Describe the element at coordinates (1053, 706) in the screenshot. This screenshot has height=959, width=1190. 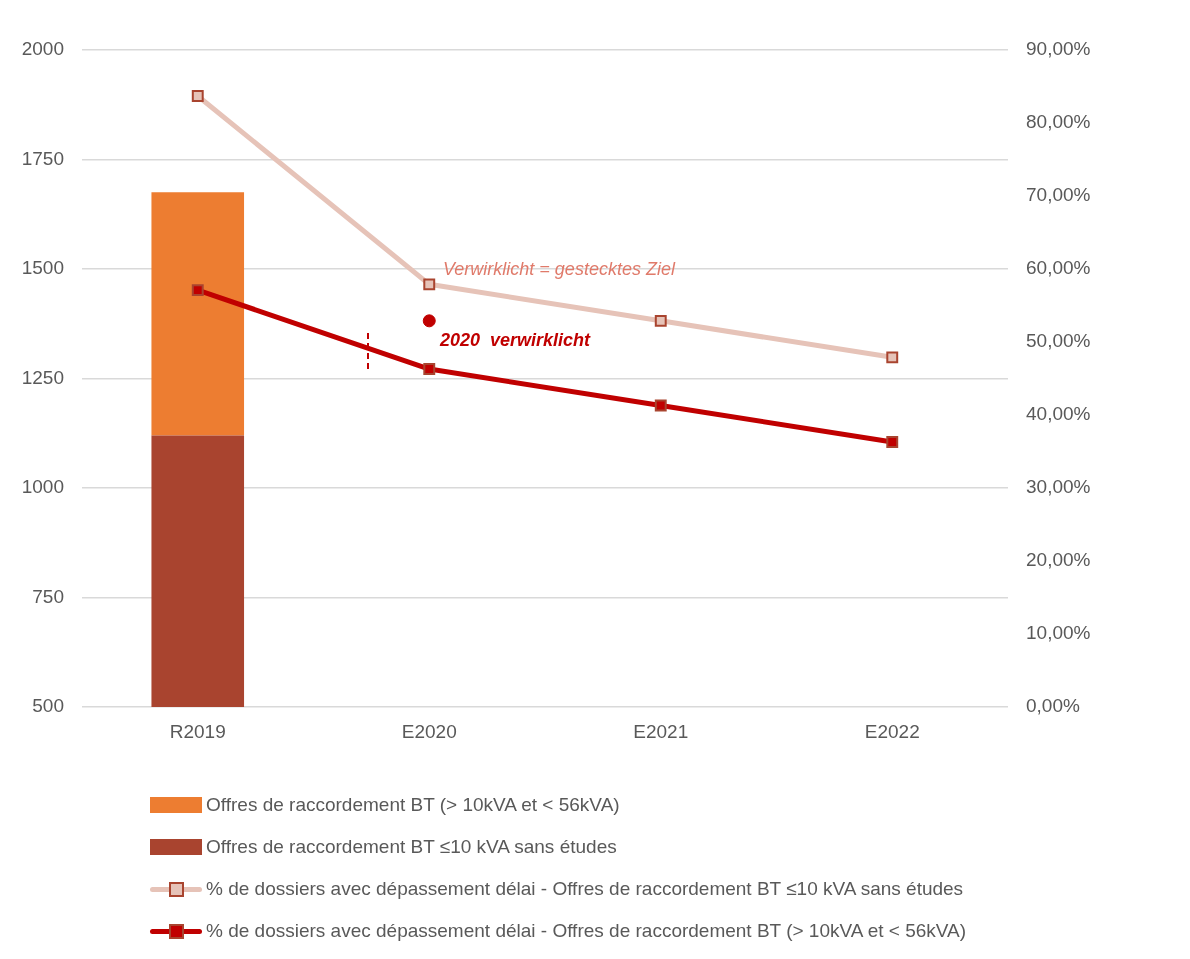
I see `y2-tick-label: 0,00%` at that location.